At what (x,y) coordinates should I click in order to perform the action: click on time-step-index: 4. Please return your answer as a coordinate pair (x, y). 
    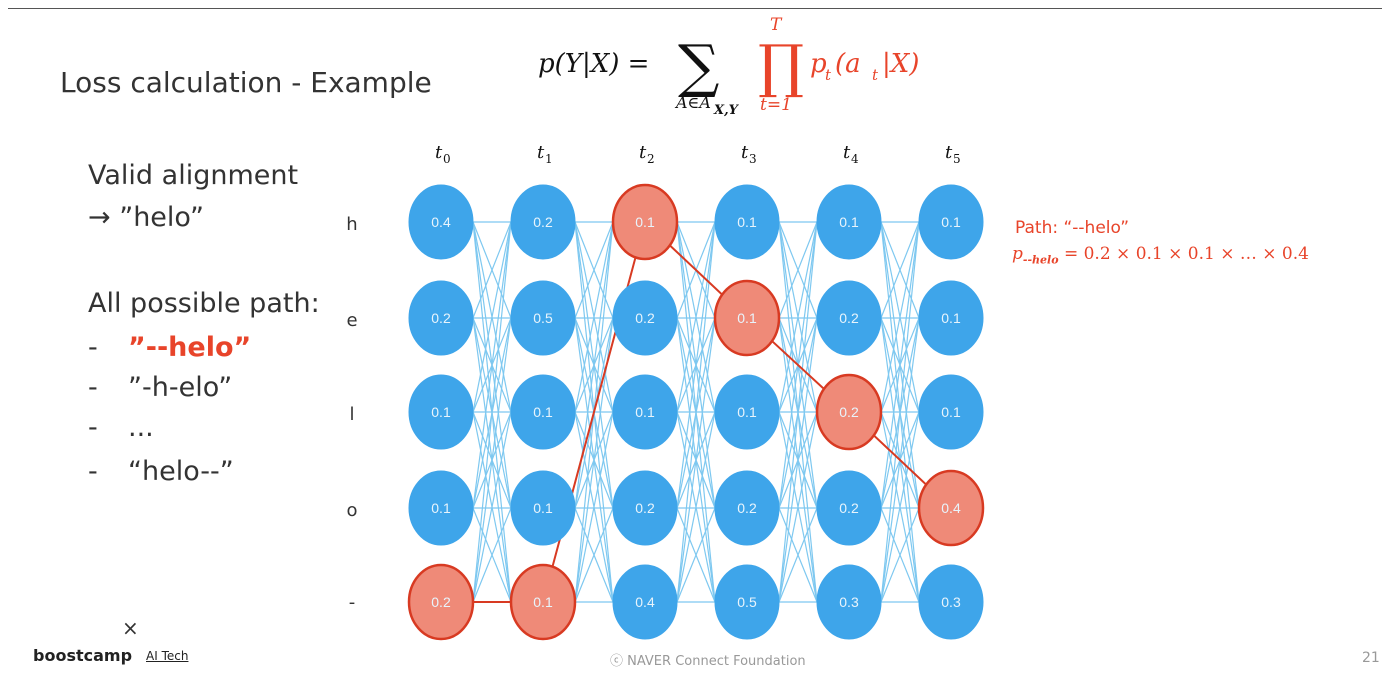
    Looking at the image, I should click on (855, 159).